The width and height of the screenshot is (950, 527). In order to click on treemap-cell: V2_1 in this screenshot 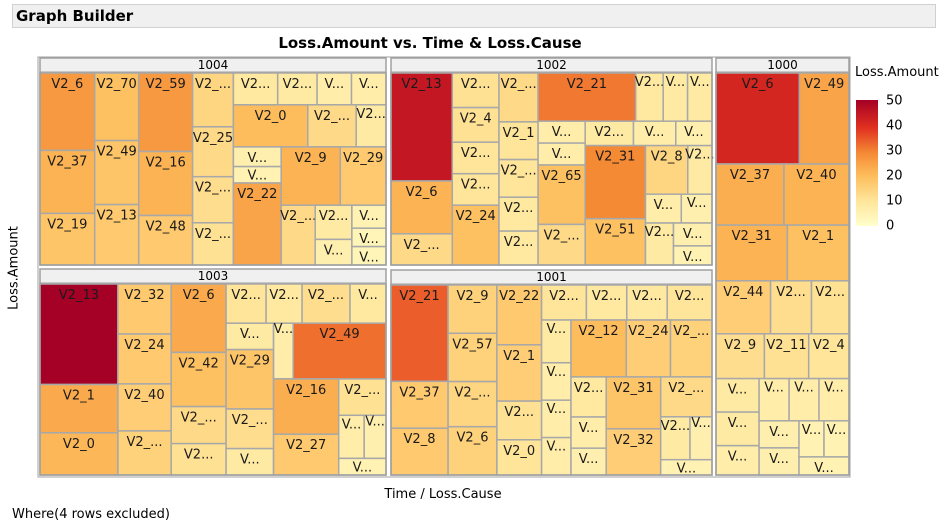, I will do `click(818, 253)`.